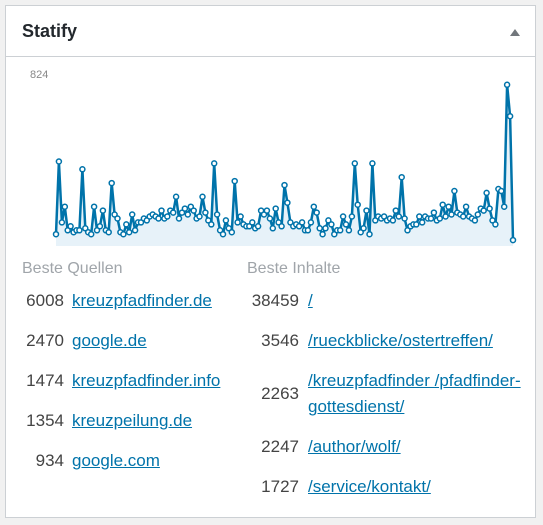 This screenshot has width=543, height=525. What do you see at coordinates (354, 446) in the screenshot?
I see `content-link: /author/wolf/` at bounding box center [354, 446].